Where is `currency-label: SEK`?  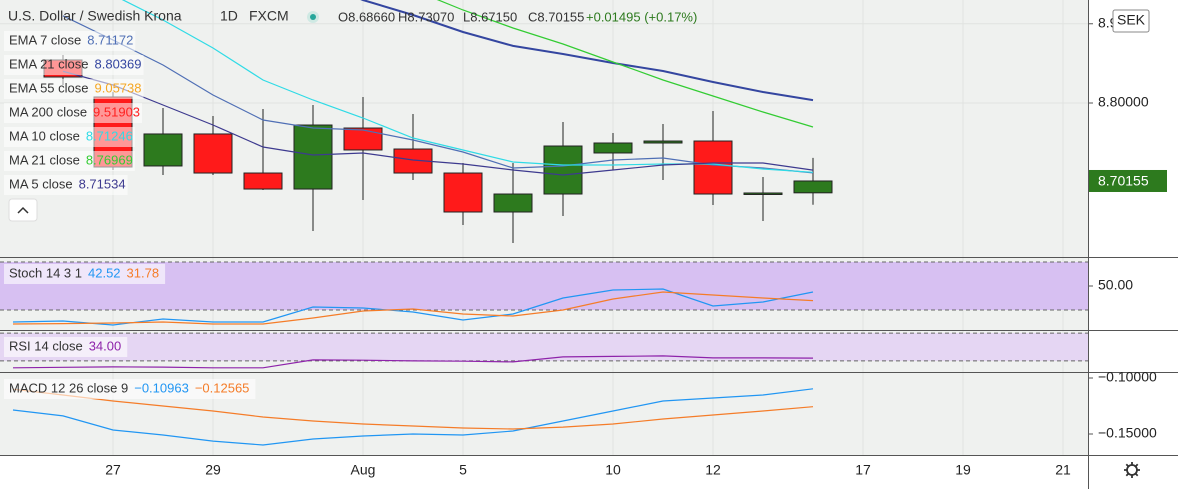
currency-label: SEK is located at coordinates (1131, 20).